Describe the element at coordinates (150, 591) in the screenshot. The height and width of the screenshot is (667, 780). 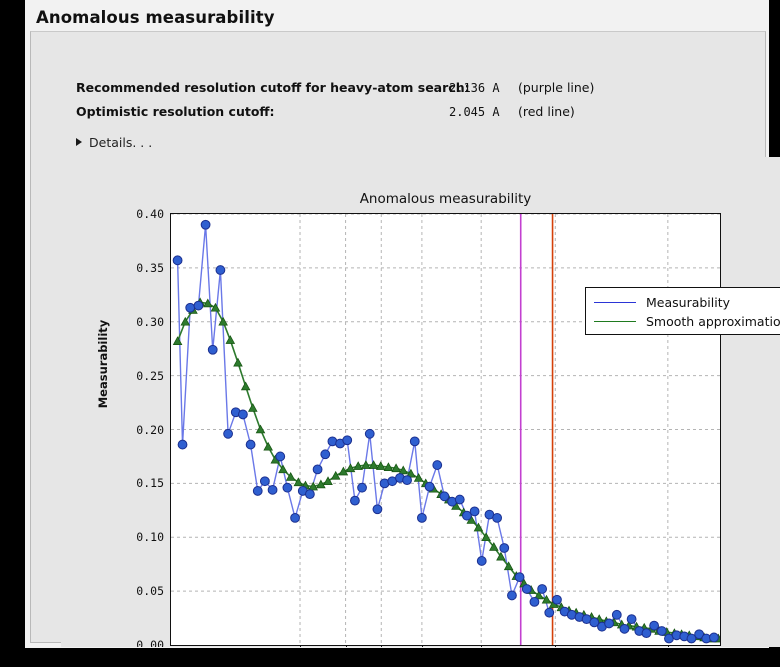
I see `y-tick-label: 0.05` at that location.